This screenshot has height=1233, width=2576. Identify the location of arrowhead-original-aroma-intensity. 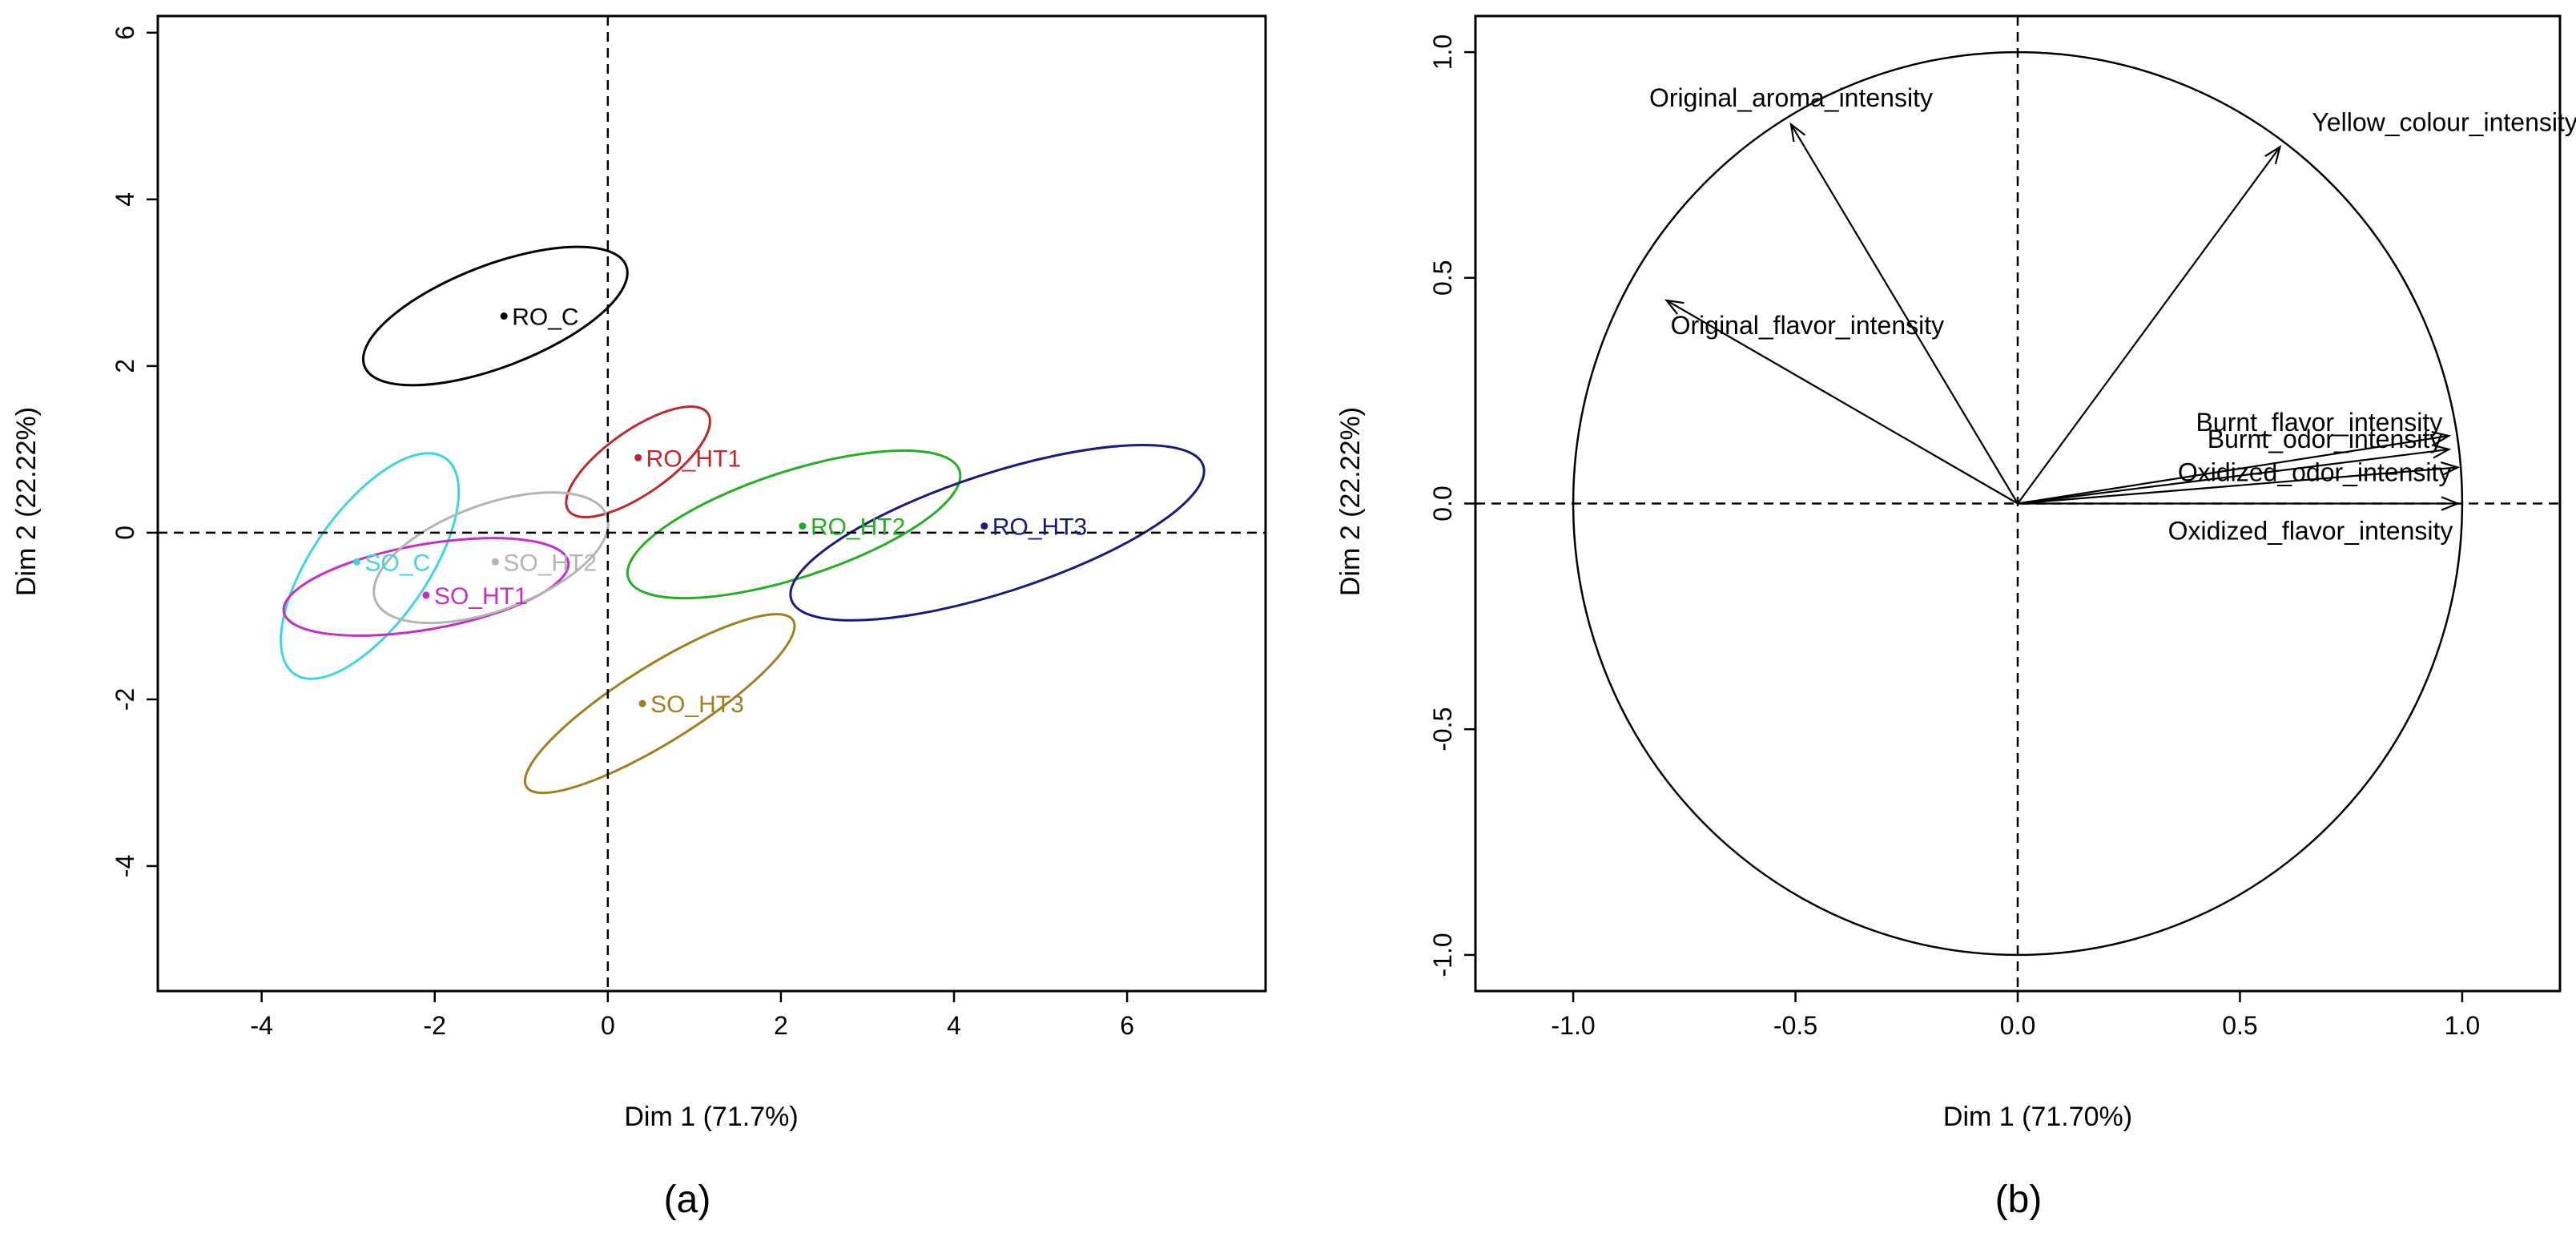
(1798, 132).